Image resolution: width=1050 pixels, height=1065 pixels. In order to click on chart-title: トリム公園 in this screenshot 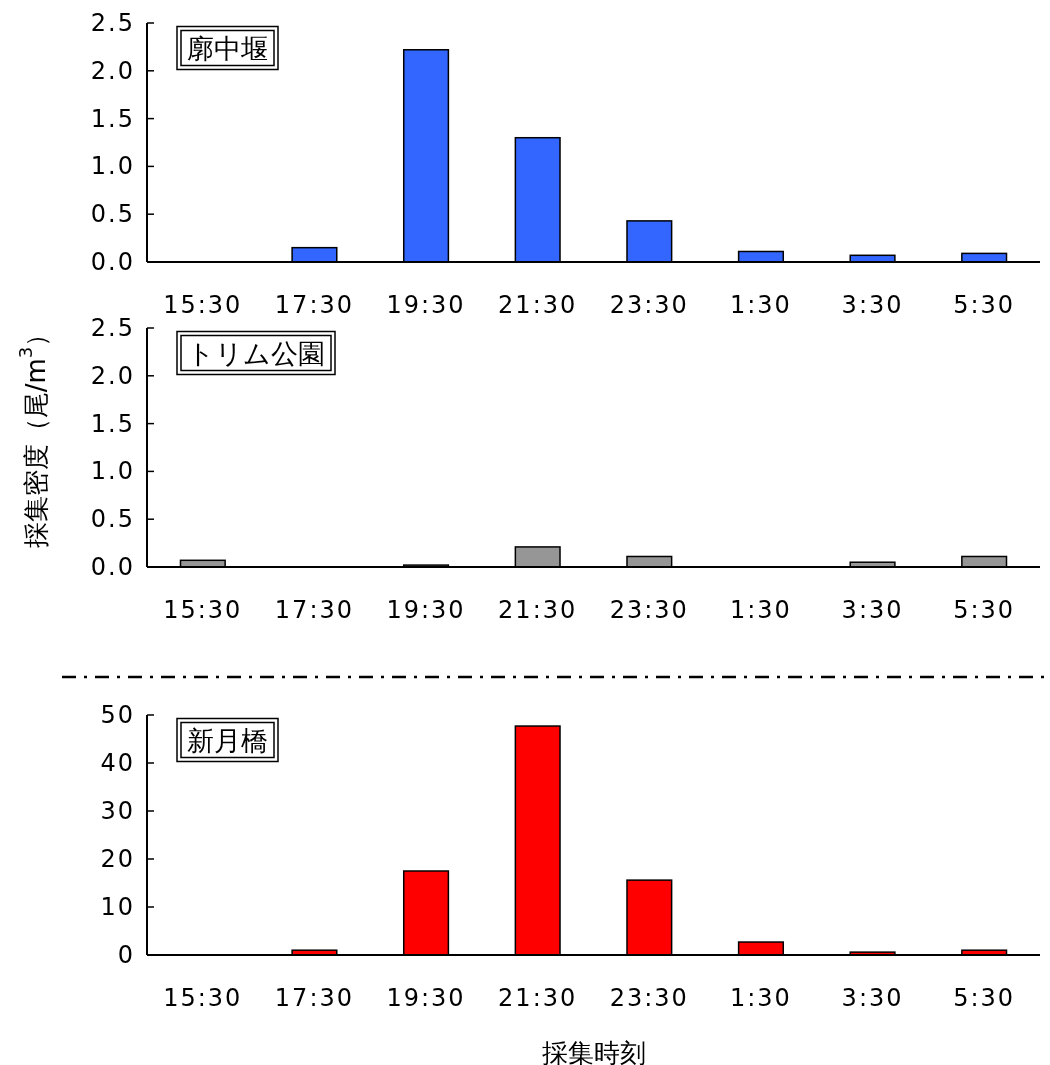, I will do `click(256, 353)`.